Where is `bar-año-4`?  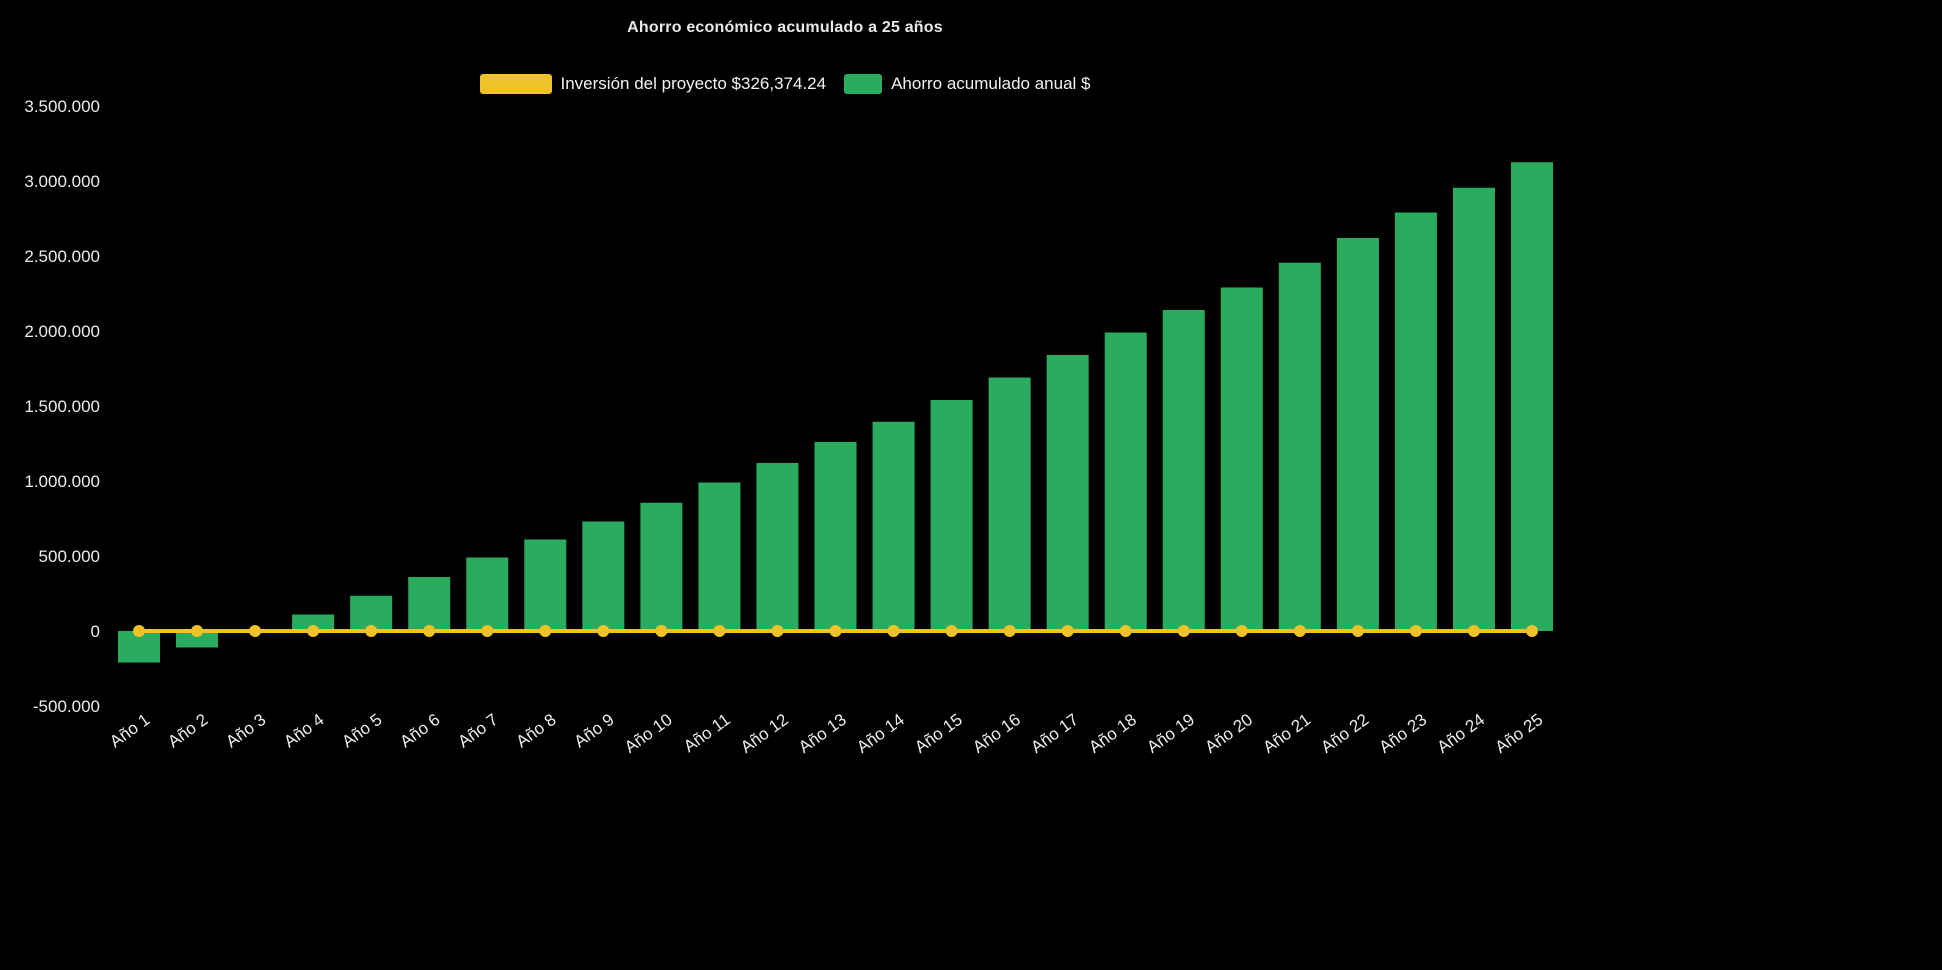
bar-año-4 is located at coordinates (313, 622).